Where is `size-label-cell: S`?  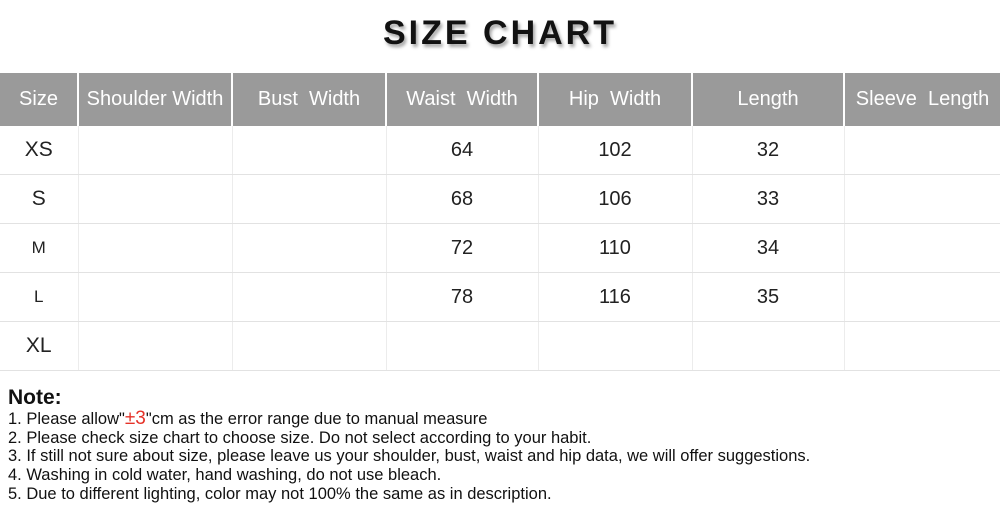
size-label-cell: S is located at coordinates (39, 199).